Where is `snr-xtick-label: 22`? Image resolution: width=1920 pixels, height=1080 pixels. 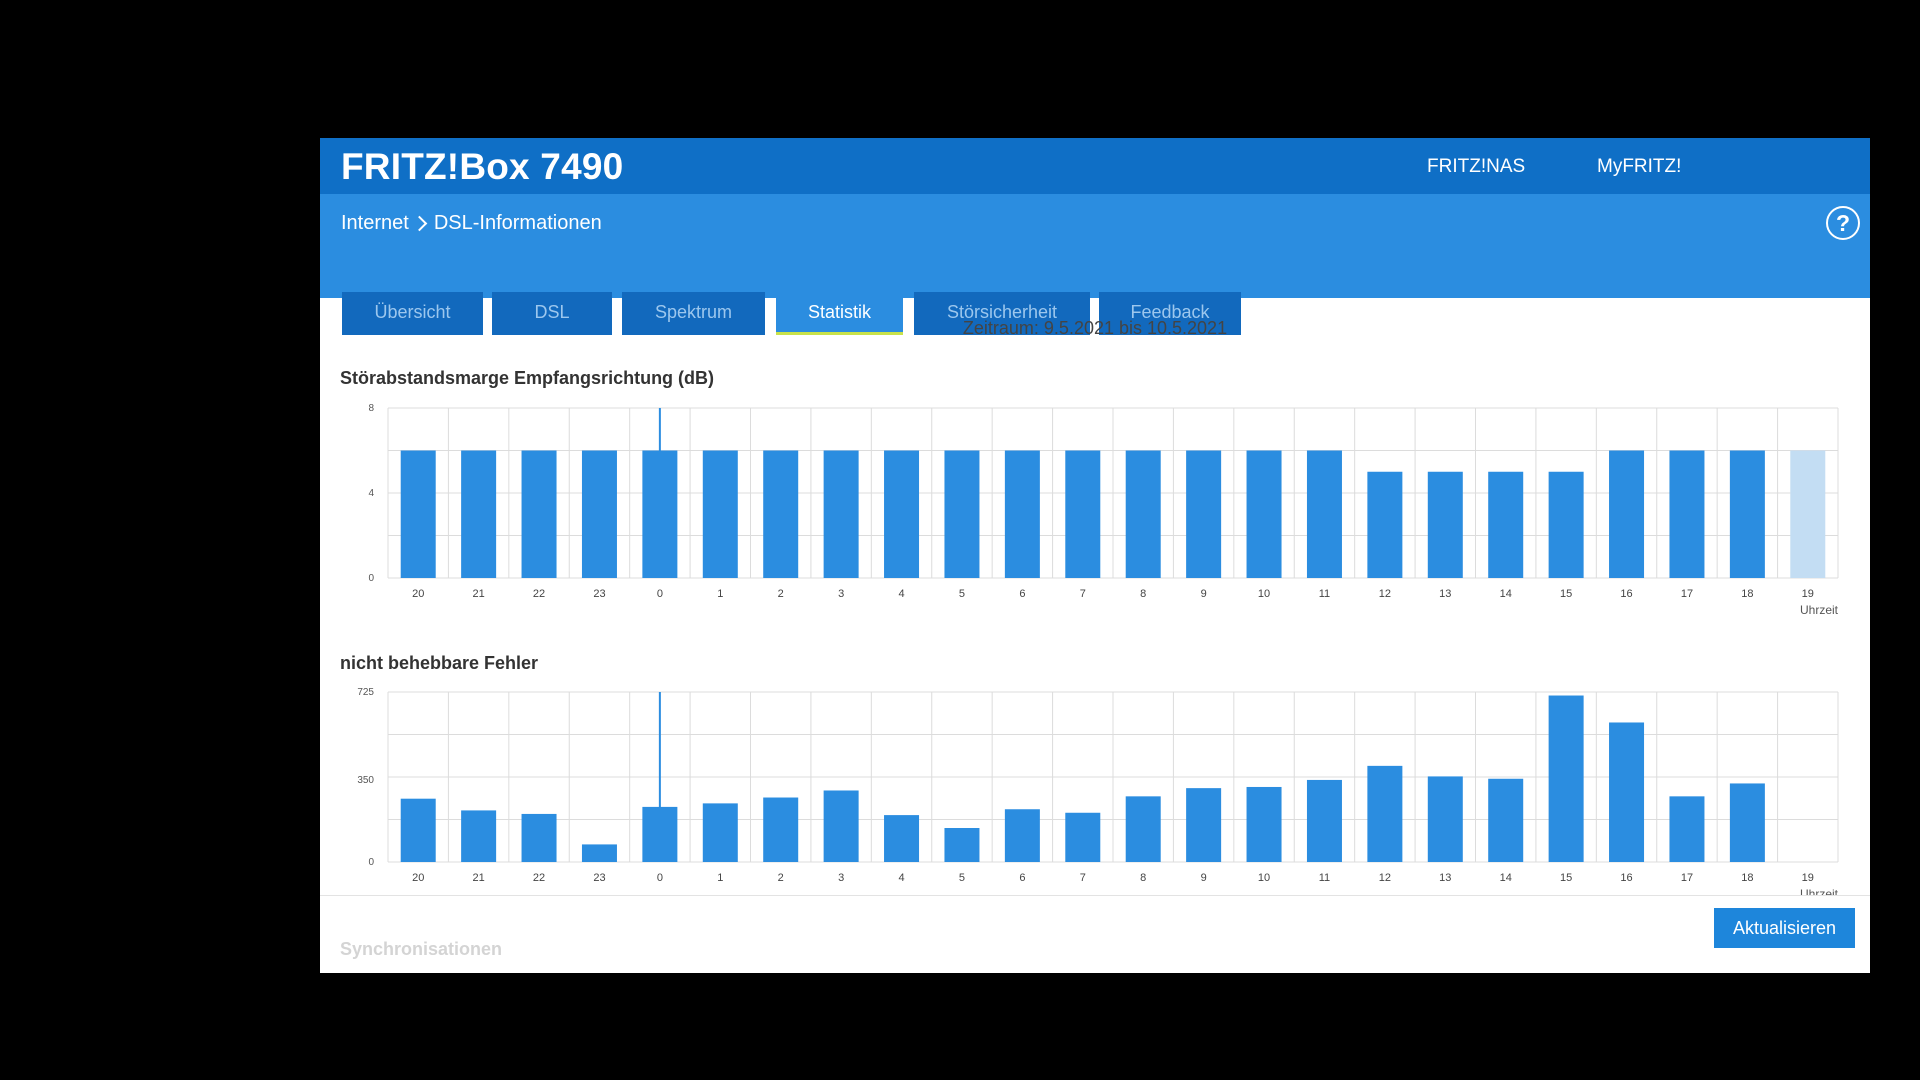 snr-xtick-label: 22 is located at coordinates (539, 594).